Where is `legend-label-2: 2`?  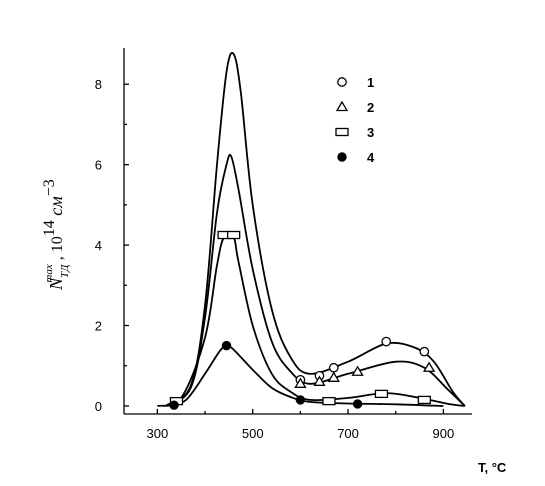
legend-label-2: 2 is located at coordinates (370, 107).